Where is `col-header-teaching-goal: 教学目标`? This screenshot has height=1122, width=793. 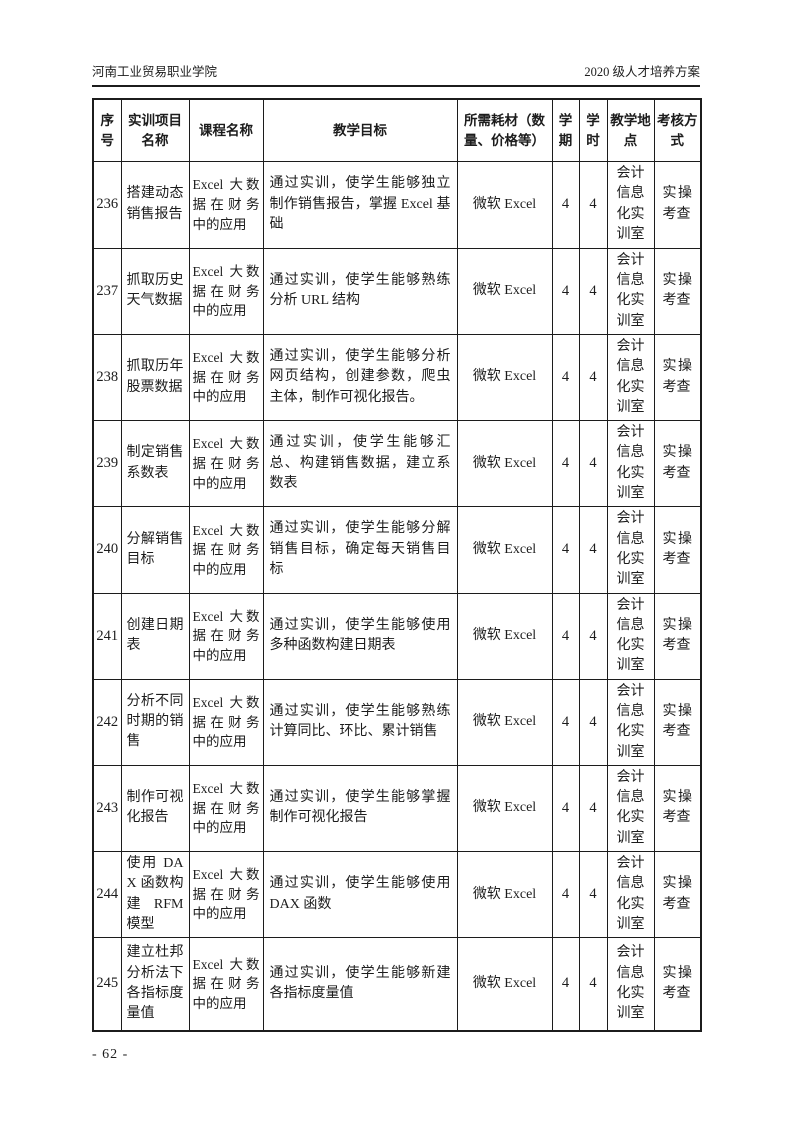
col-header-teaching-goal: 教学目标 is located at coordinates (360, 130).